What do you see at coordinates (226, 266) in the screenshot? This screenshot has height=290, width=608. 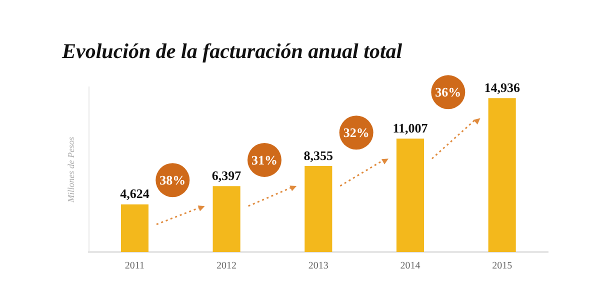 I see `x-tick-label: 2012` at bounding box center [226, 266].